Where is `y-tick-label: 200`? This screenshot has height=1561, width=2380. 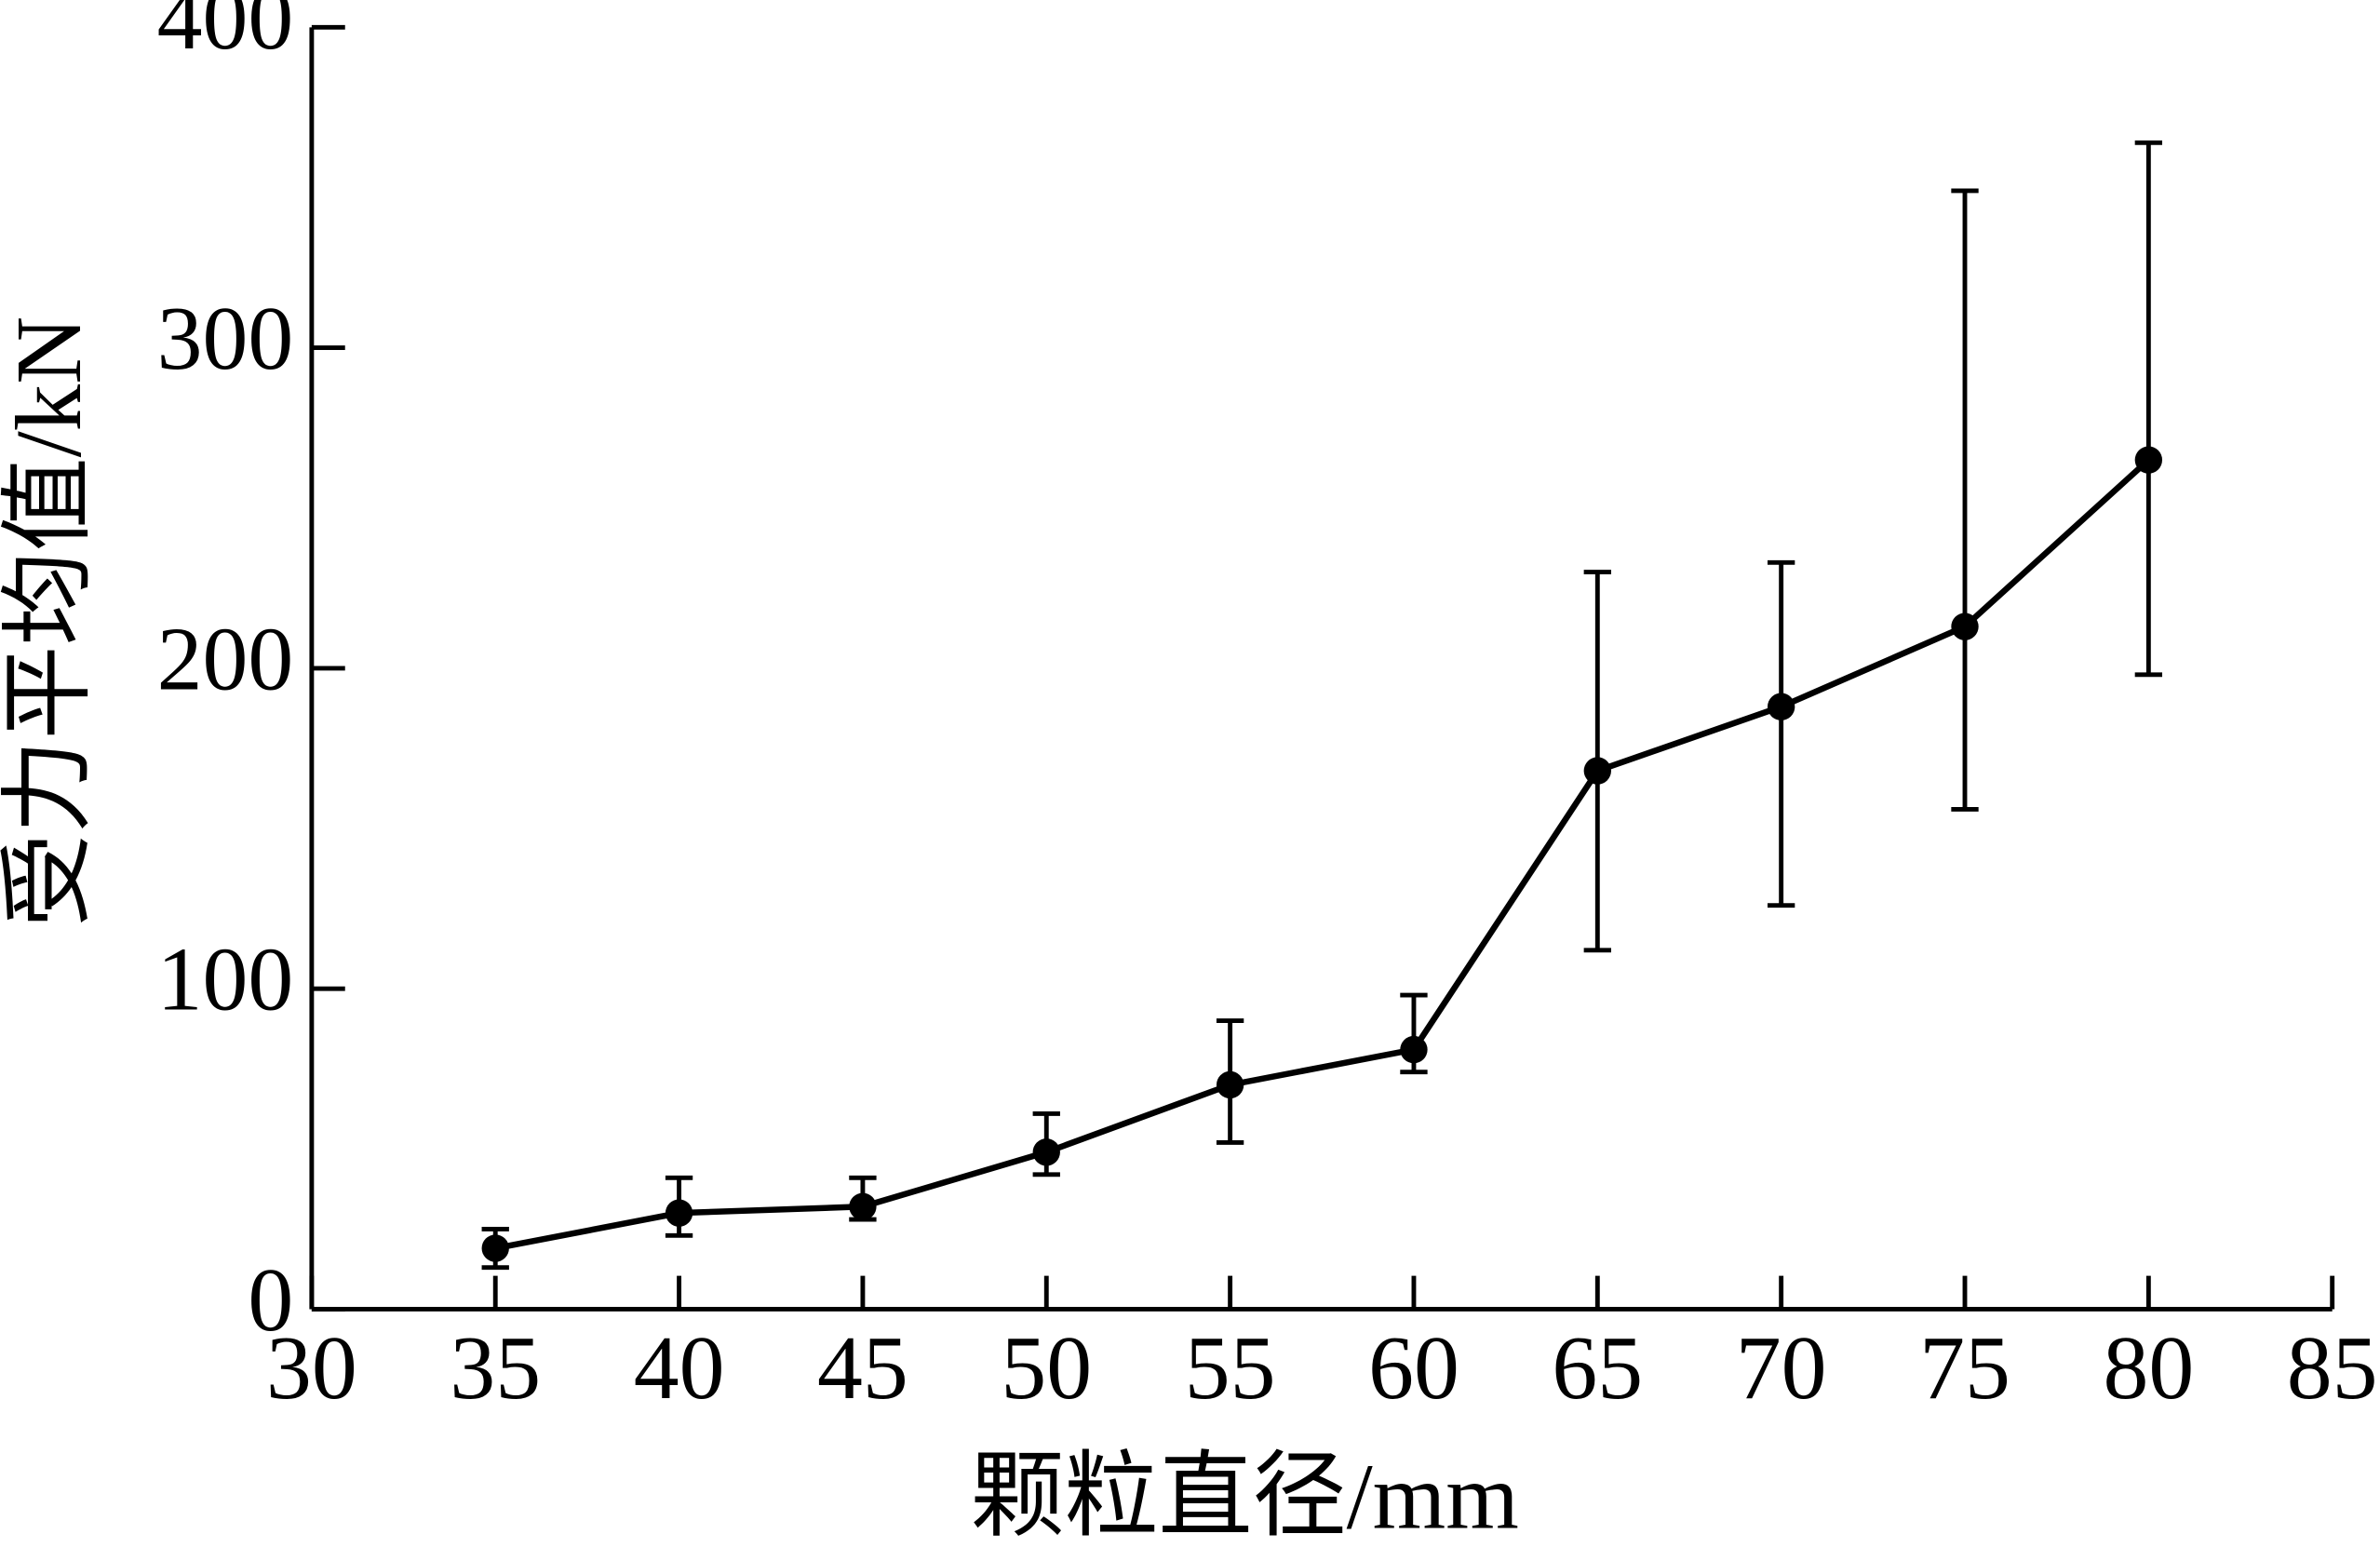 y-tick-label: 200 is located at coordinates (225, 659).